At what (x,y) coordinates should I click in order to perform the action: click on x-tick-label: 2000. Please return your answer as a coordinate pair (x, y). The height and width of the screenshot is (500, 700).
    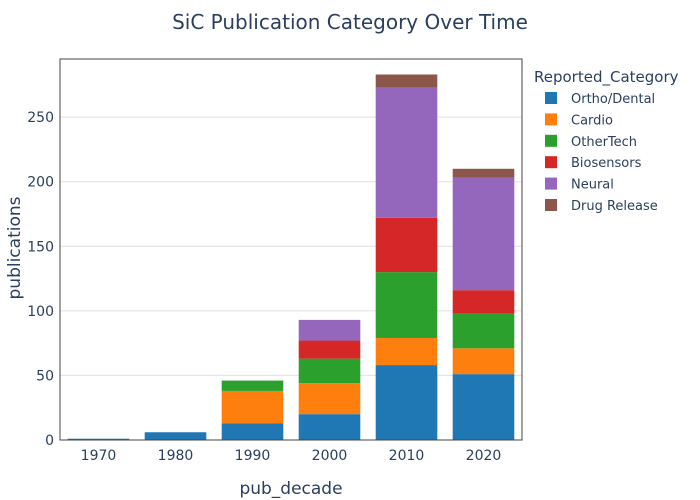
    Looking at the image, I should click on (330, 456).